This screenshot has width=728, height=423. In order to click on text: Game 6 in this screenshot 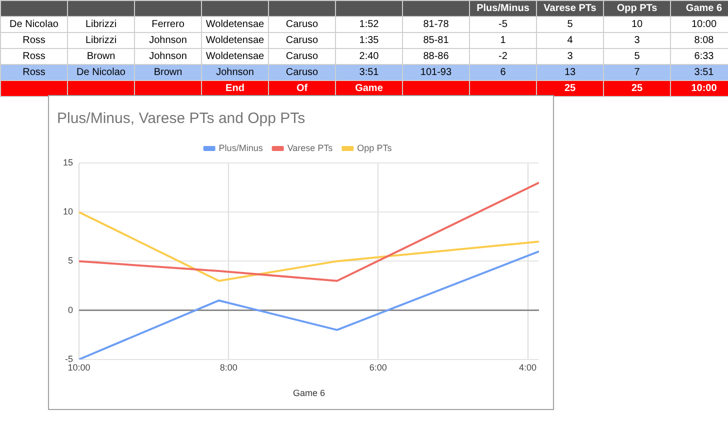, I will do `click(699, 8)`.